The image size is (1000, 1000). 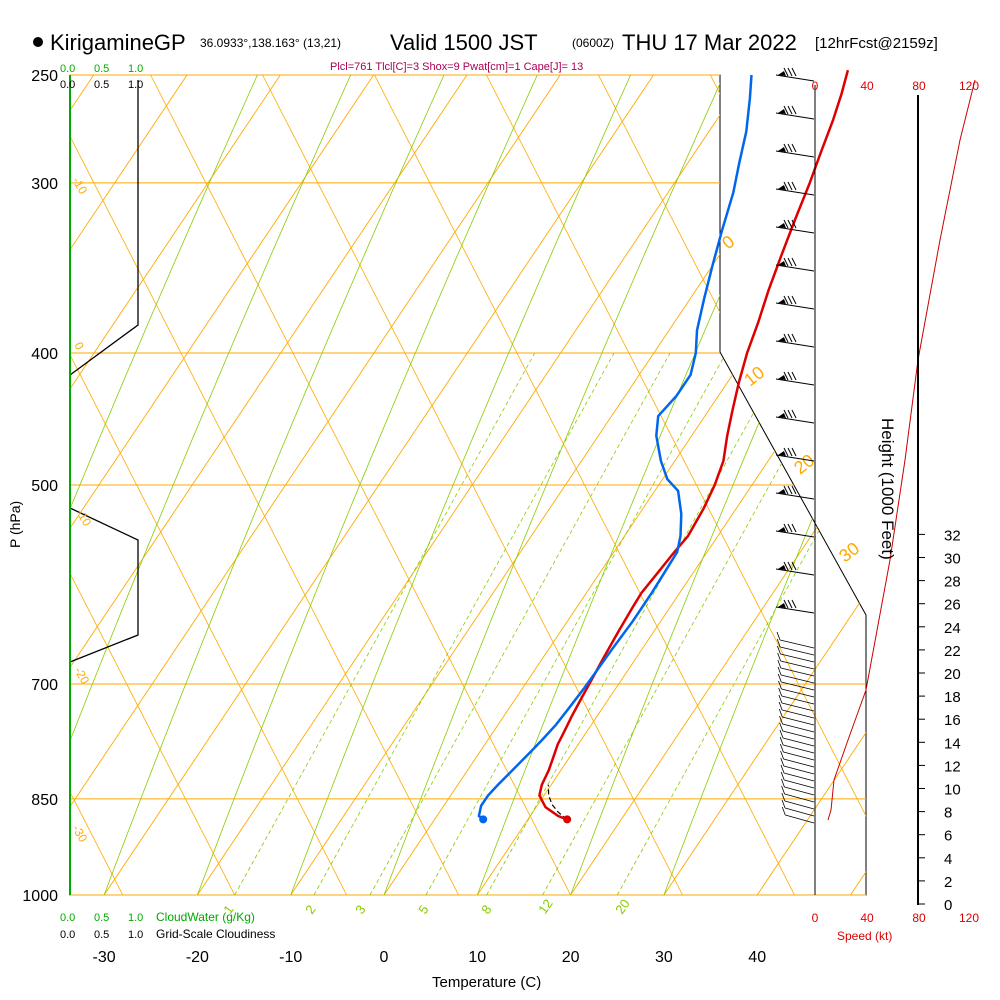 What do you see at coordinates (815, 86) in the screenshot?
I see `speed-top-tick-label: 0` at bounding box center [815, 86].